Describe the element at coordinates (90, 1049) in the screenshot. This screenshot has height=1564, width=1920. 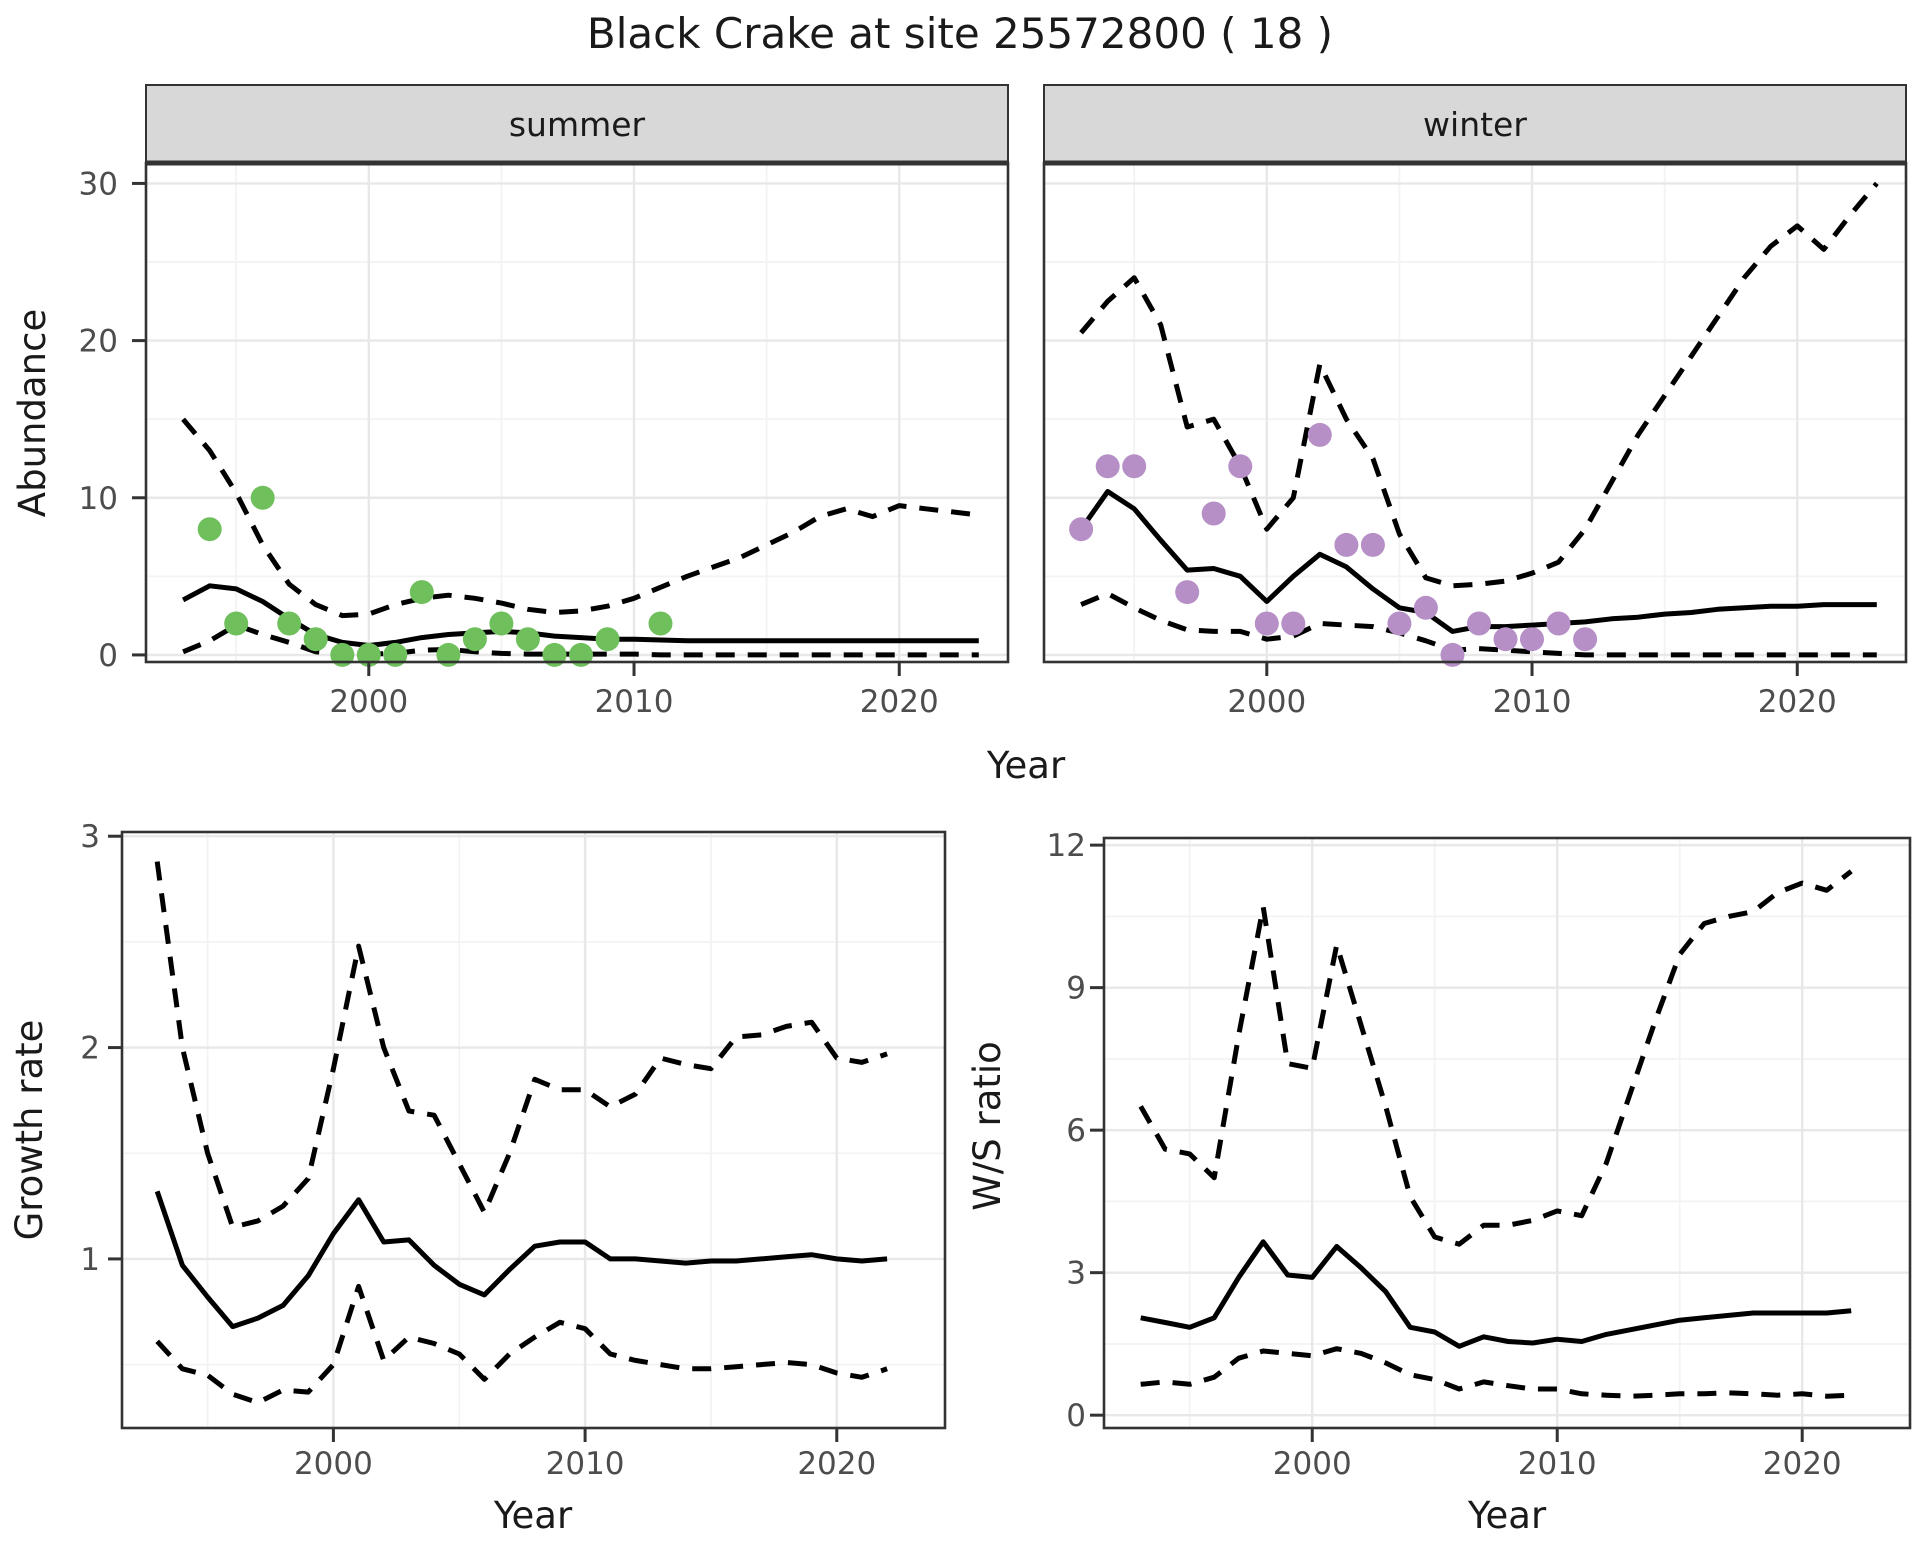
I see `y-tick-label: 2` at that location.